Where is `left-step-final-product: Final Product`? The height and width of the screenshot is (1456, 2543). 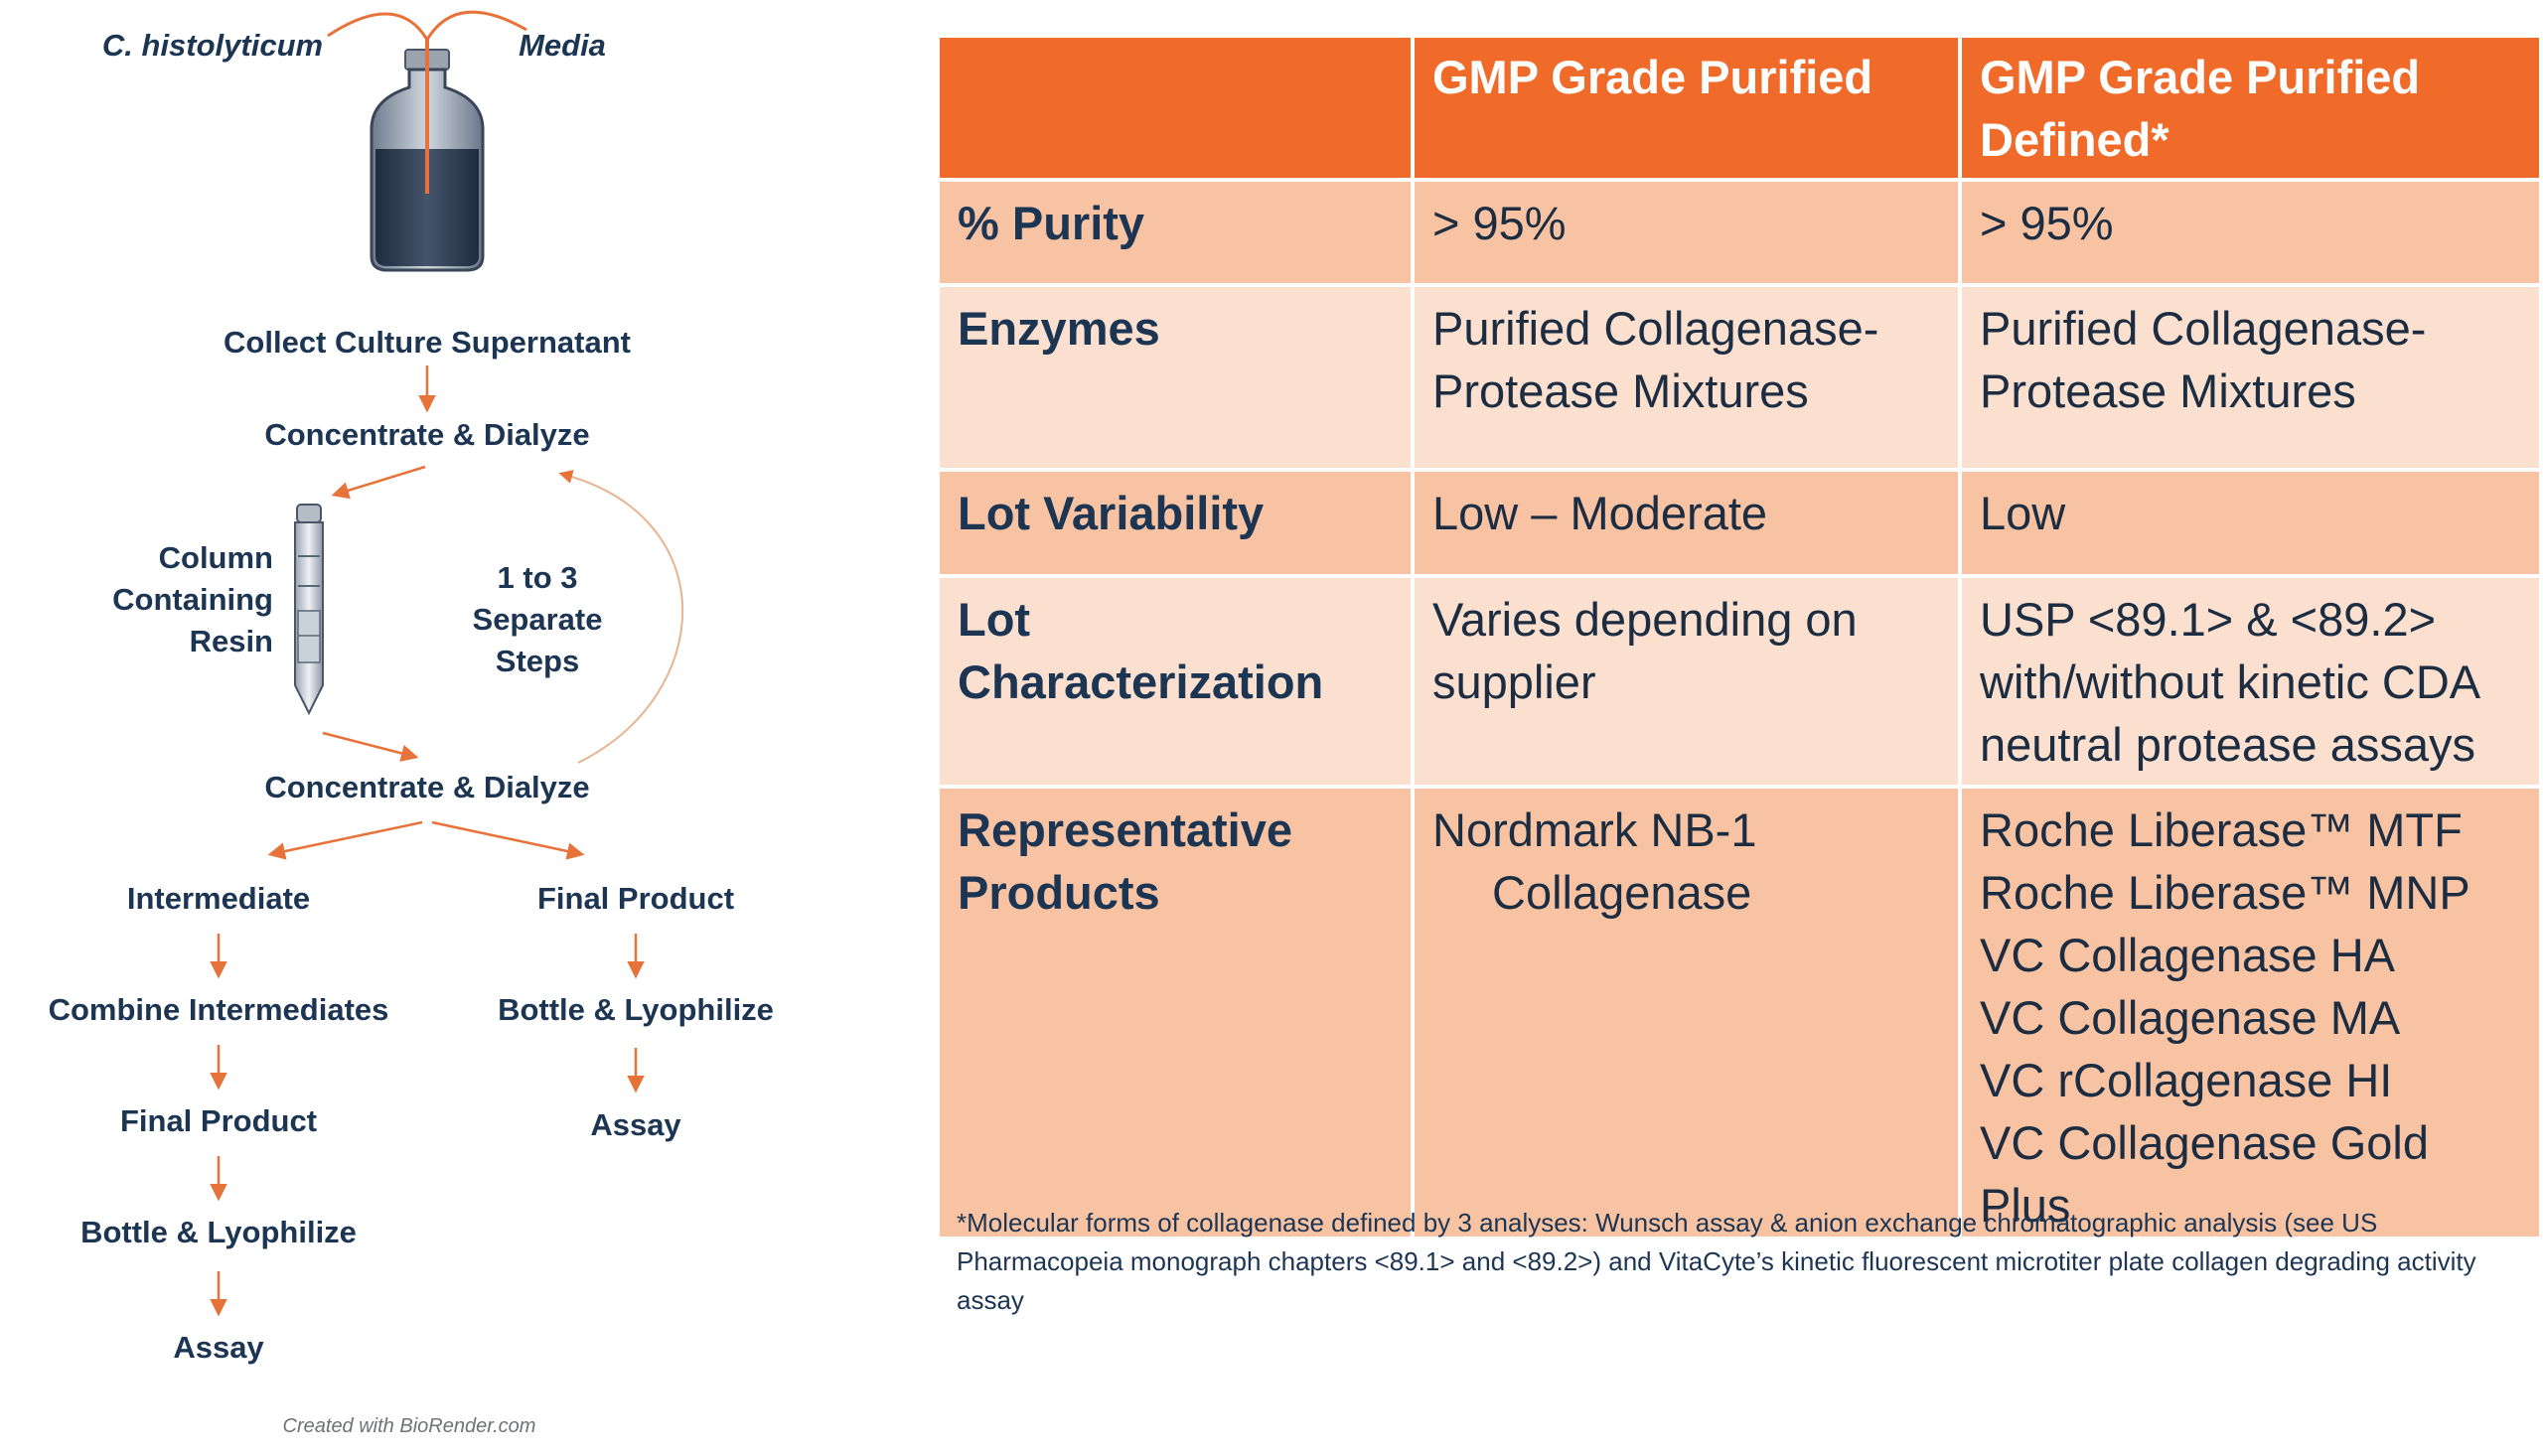
left-step-final-product: Final Product is located at coordinates (218, 1120).